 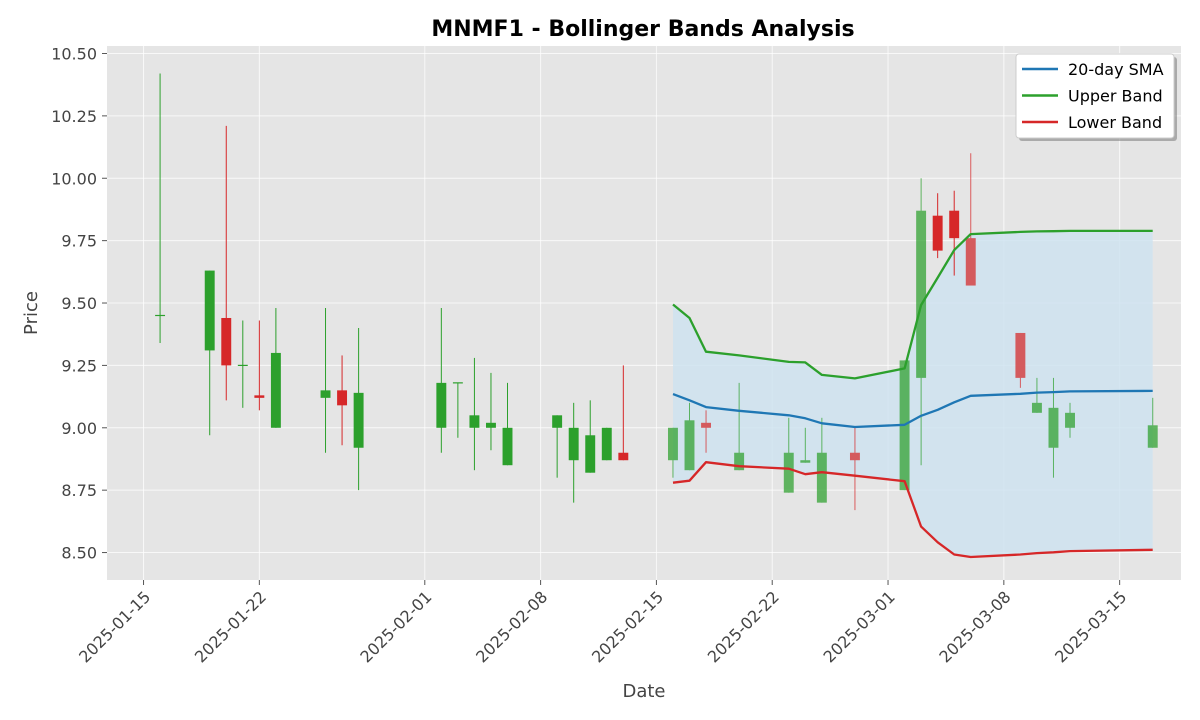 What do you see at coordinates (859, 626) in the screenshot?
I see `x-tick-label: 2025-03-01` at bounding box center [859, 626].